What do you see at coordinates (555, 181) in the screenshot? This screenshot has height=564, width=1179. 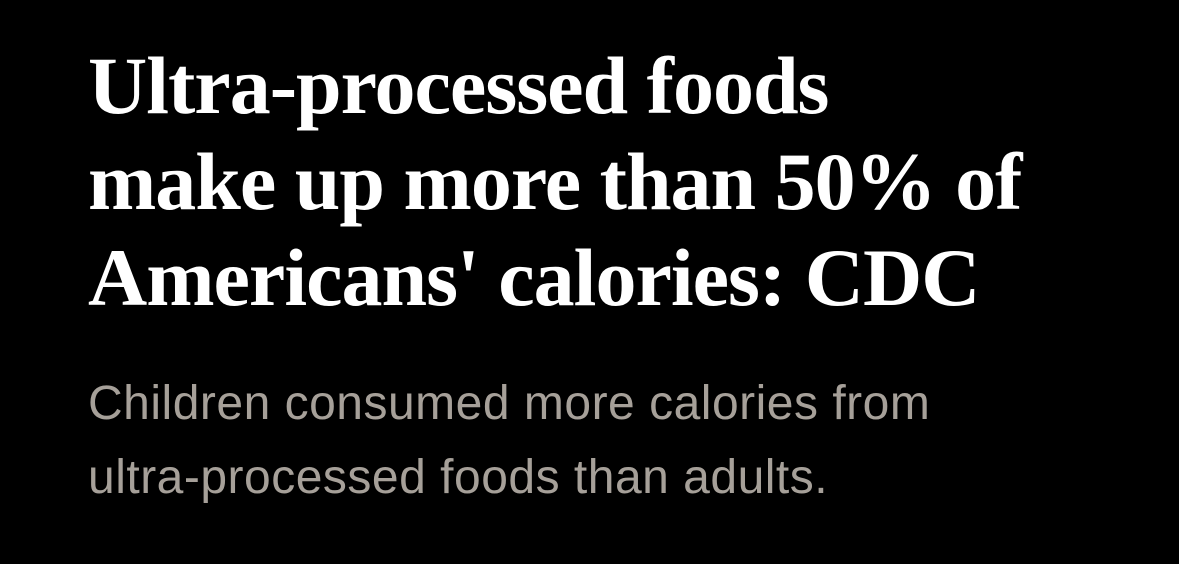 I see `headline-line-2: make up more than 50% of` at bounding box center [555, 181].